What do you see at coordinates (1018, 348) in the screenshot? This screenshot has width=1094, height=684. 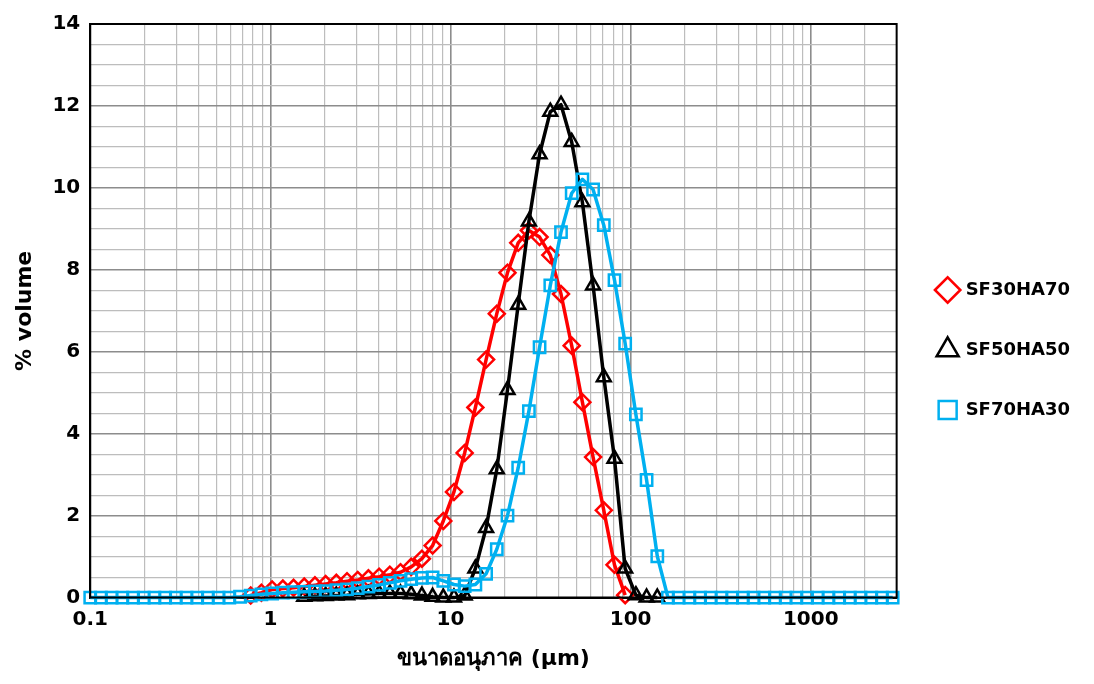 I see `legend-label: SF50HA50` at bounding box center [1018, 348].